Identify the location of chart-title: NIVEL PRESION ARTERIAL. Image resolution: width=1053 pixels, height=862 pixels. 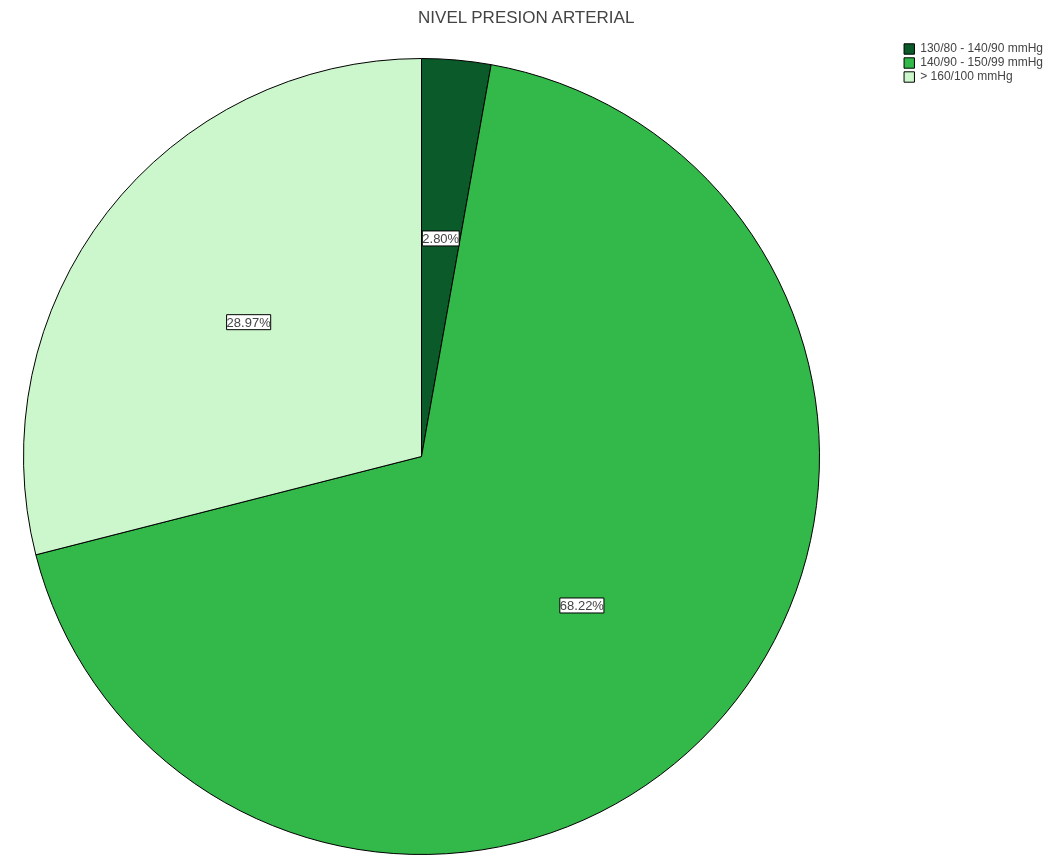
(526, 17).